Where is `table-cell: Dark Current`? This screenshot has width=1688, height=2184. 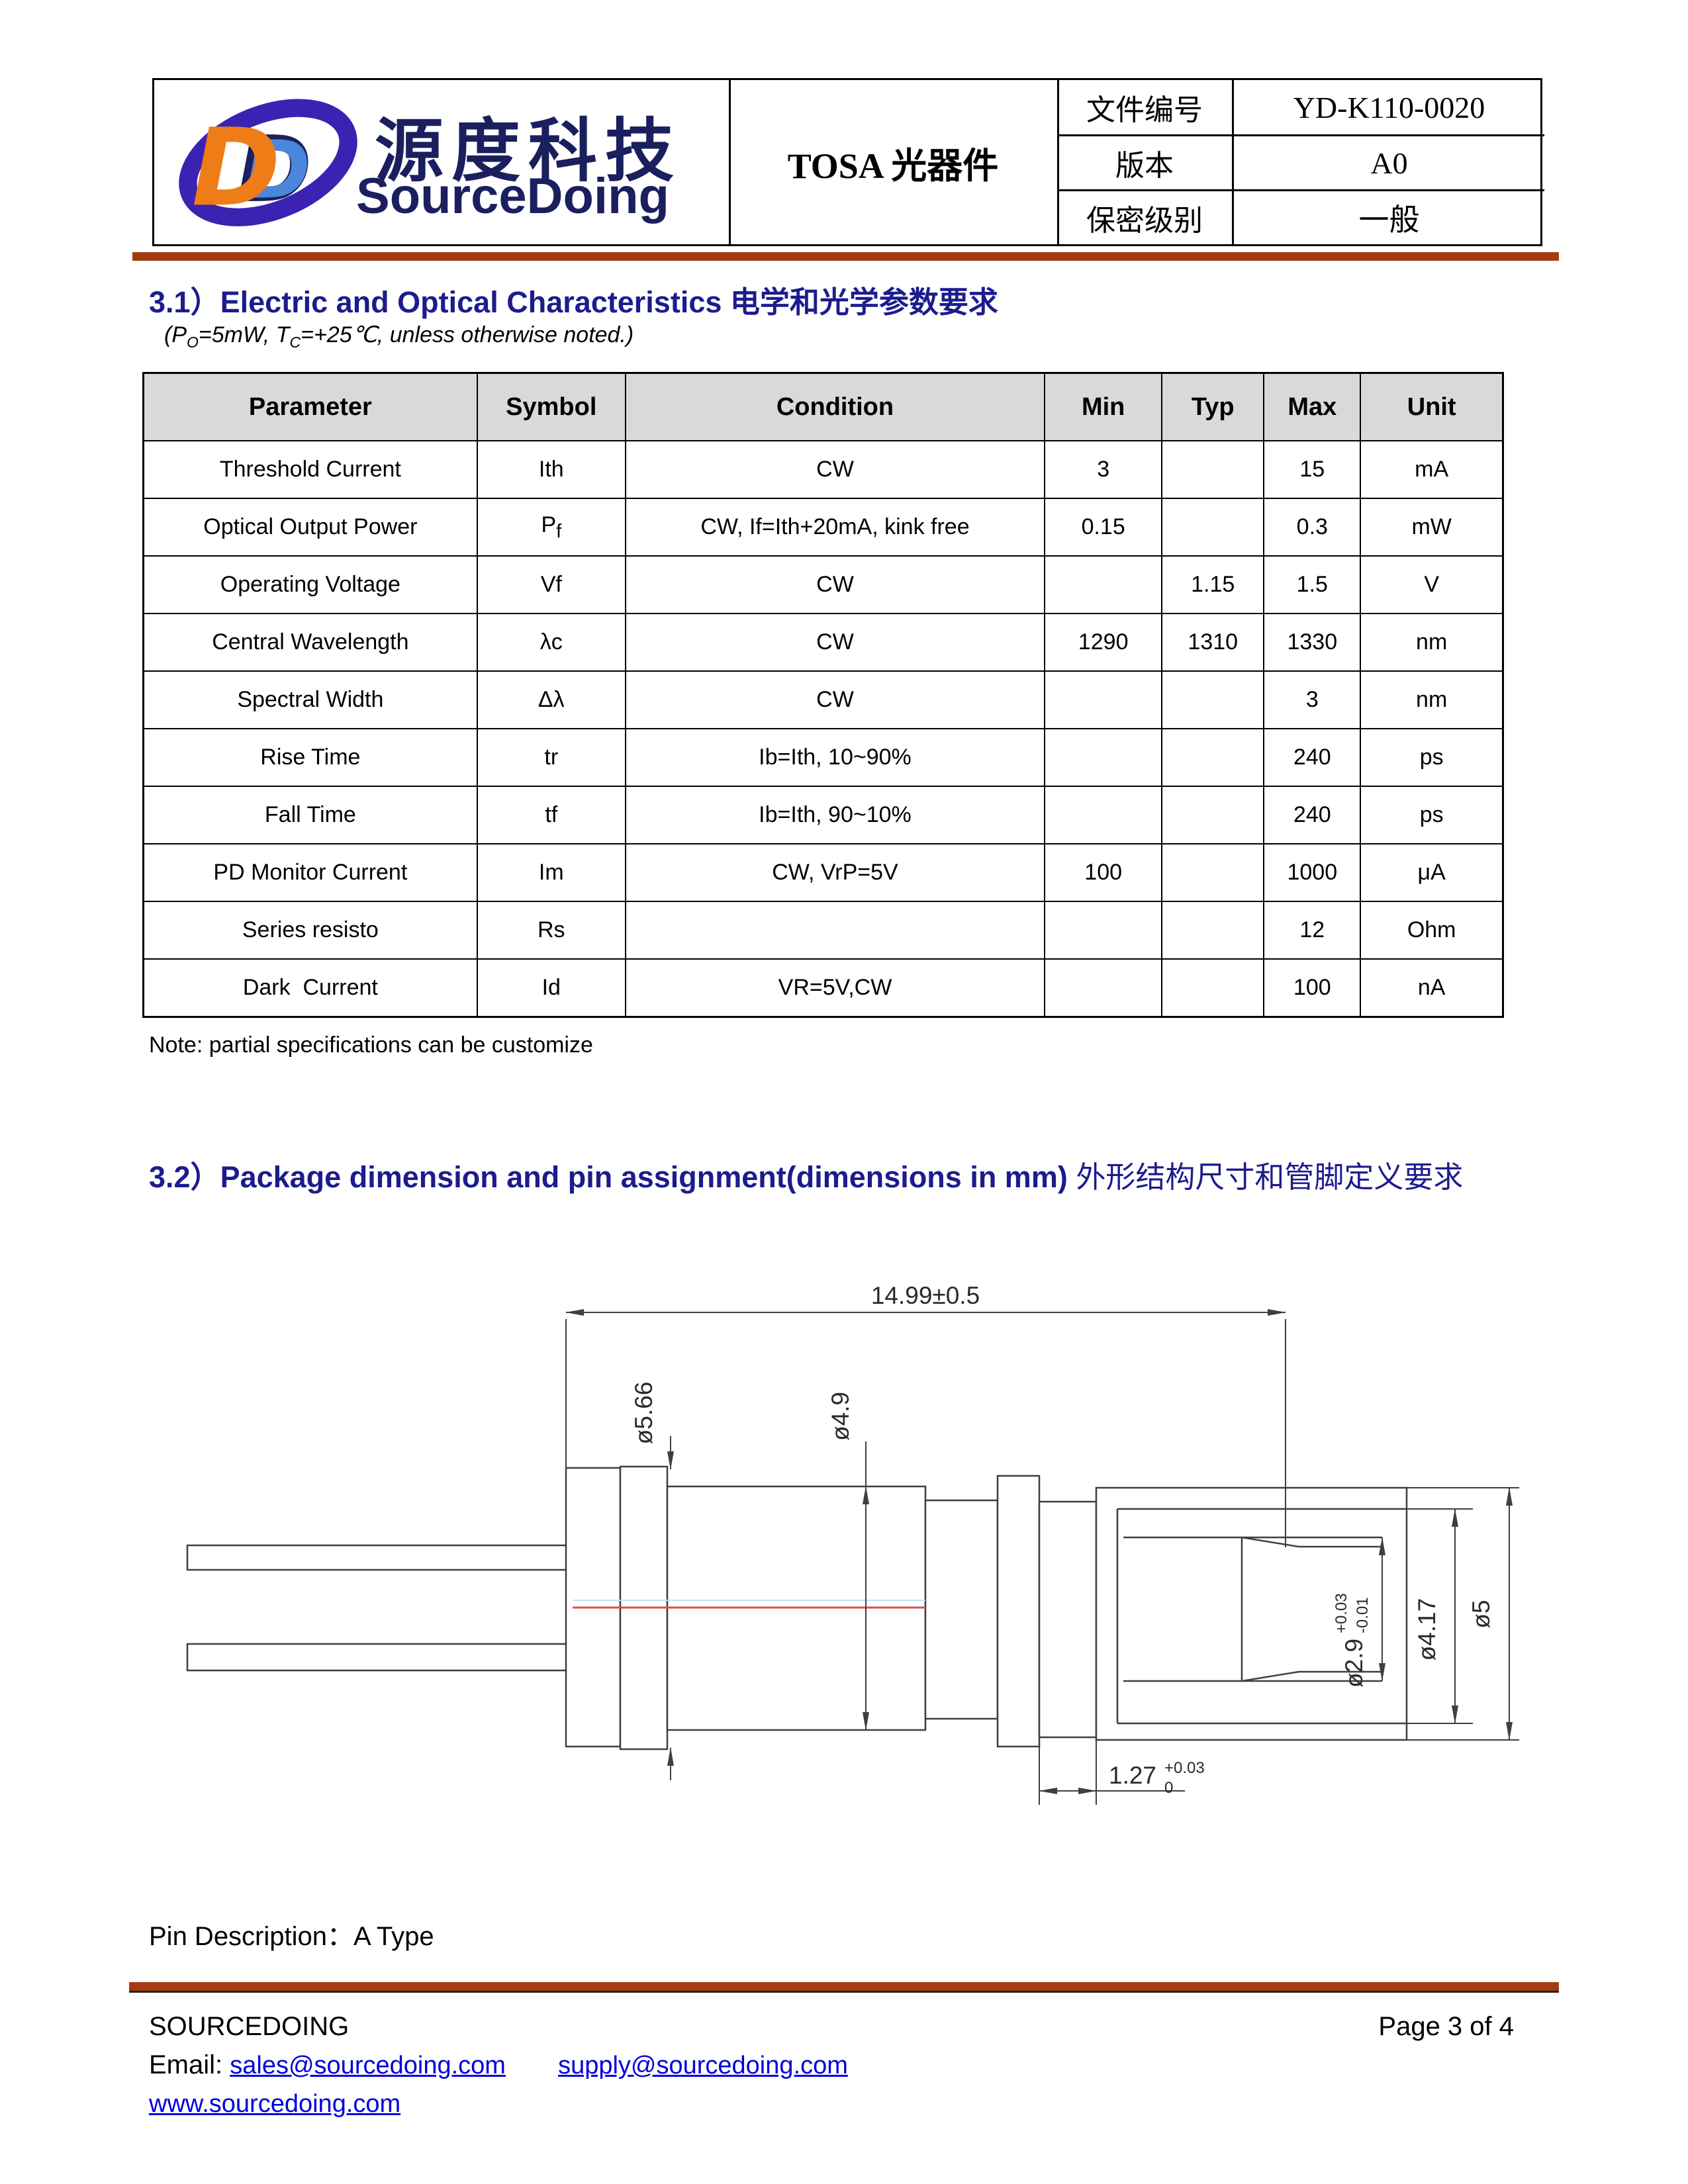 table-cell: Dark Current is located at coordinates (310, 988).